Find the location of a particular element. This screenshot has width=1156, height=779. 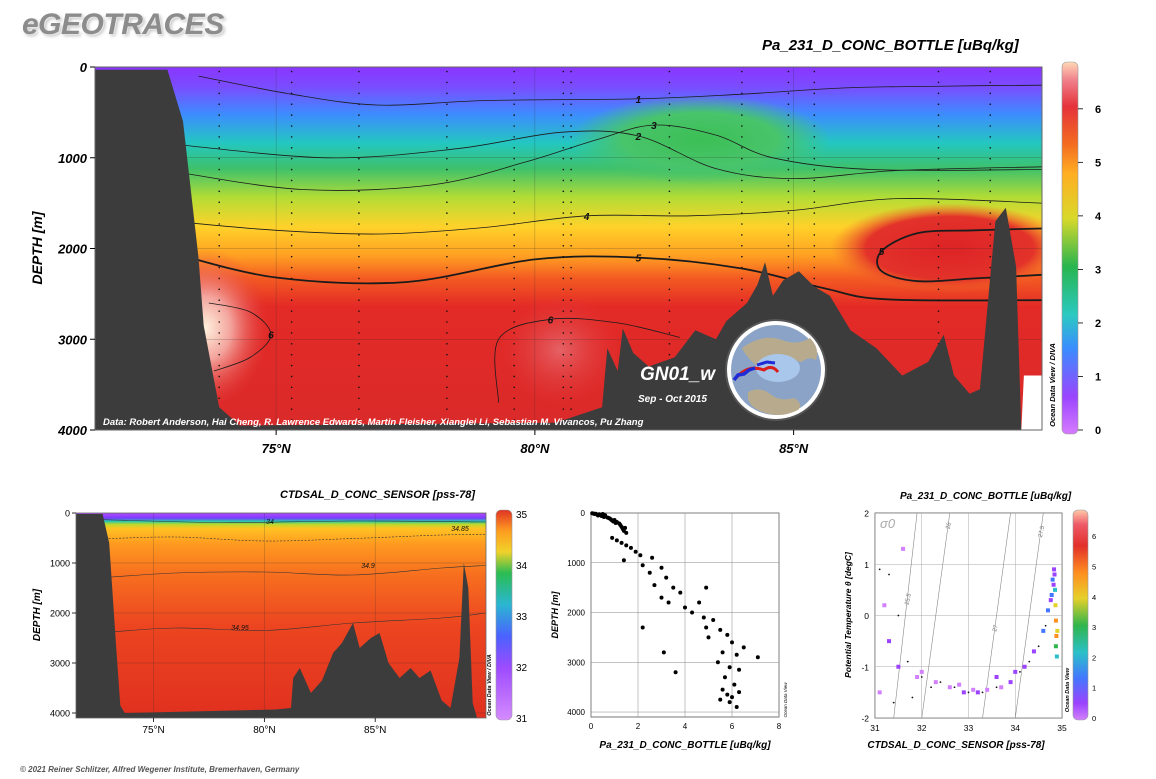

contour-label: 2 is located at coordinates (638, 137).